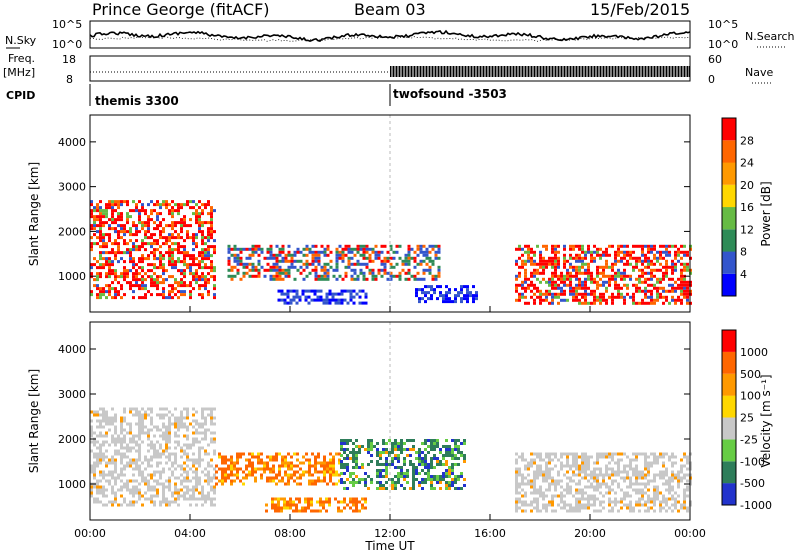  Describe the element at coordinates (72, 142) in the screenshot. I see `y-tick-label: 4000` at that location.